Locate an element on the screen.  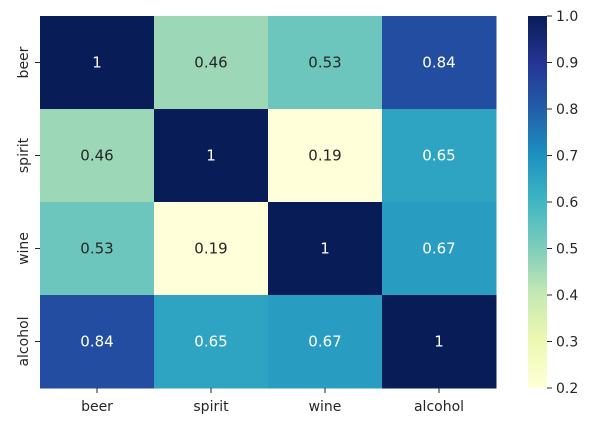
colorbar-gradient is located at coordinates (537, 202).